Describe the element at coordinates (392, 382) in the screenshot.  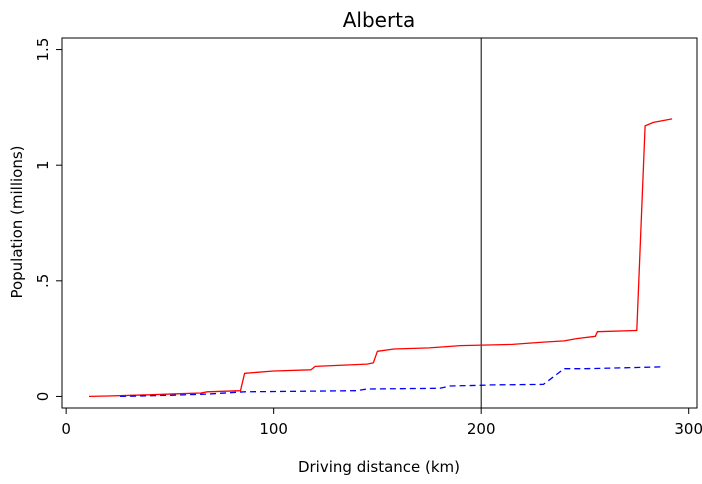
I see `series-line-blue-dashed` at that location.